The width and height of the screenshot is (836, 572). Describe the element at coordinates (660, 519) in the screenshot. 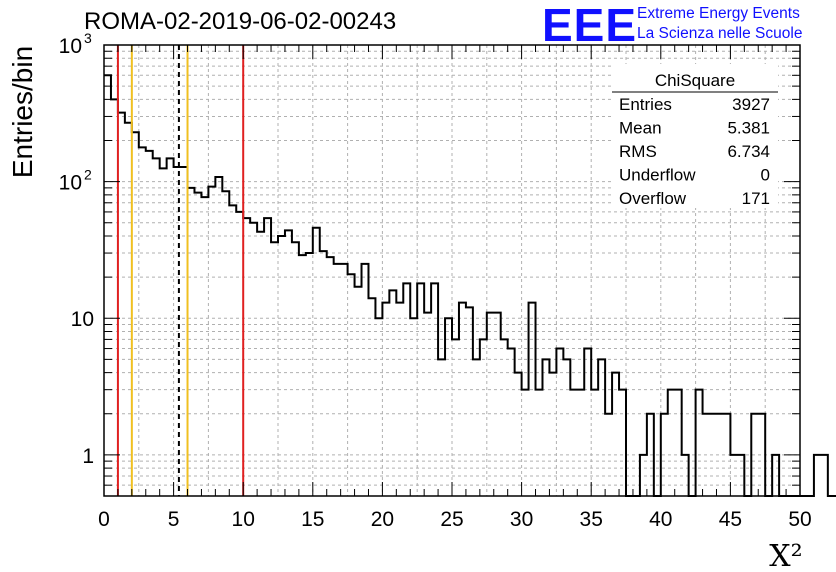

I see `x-tick-label: 40` at that location.